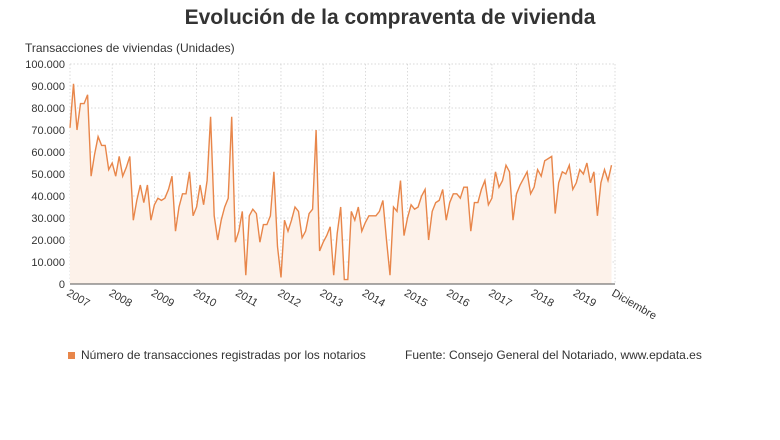 The height and width of the screenshot is (440, 780). Describe the element at coordinates (48, 197) in the screenshot. I see `y-tick-label: 40.000` at that location.